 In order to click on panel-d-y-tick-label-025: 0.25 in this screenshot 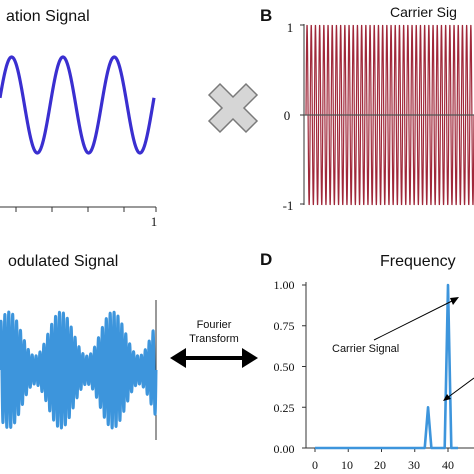, I will do `click(284, 408)`.